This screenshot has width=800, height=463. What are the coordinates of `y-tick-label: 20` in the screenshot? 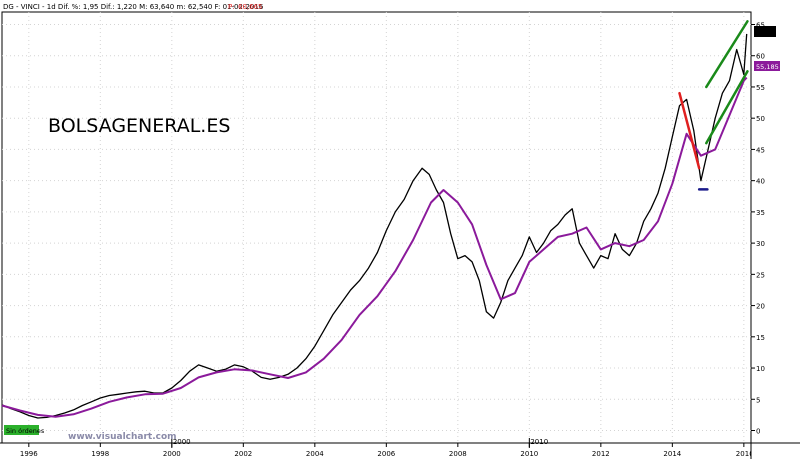 It's located at (760, 307).